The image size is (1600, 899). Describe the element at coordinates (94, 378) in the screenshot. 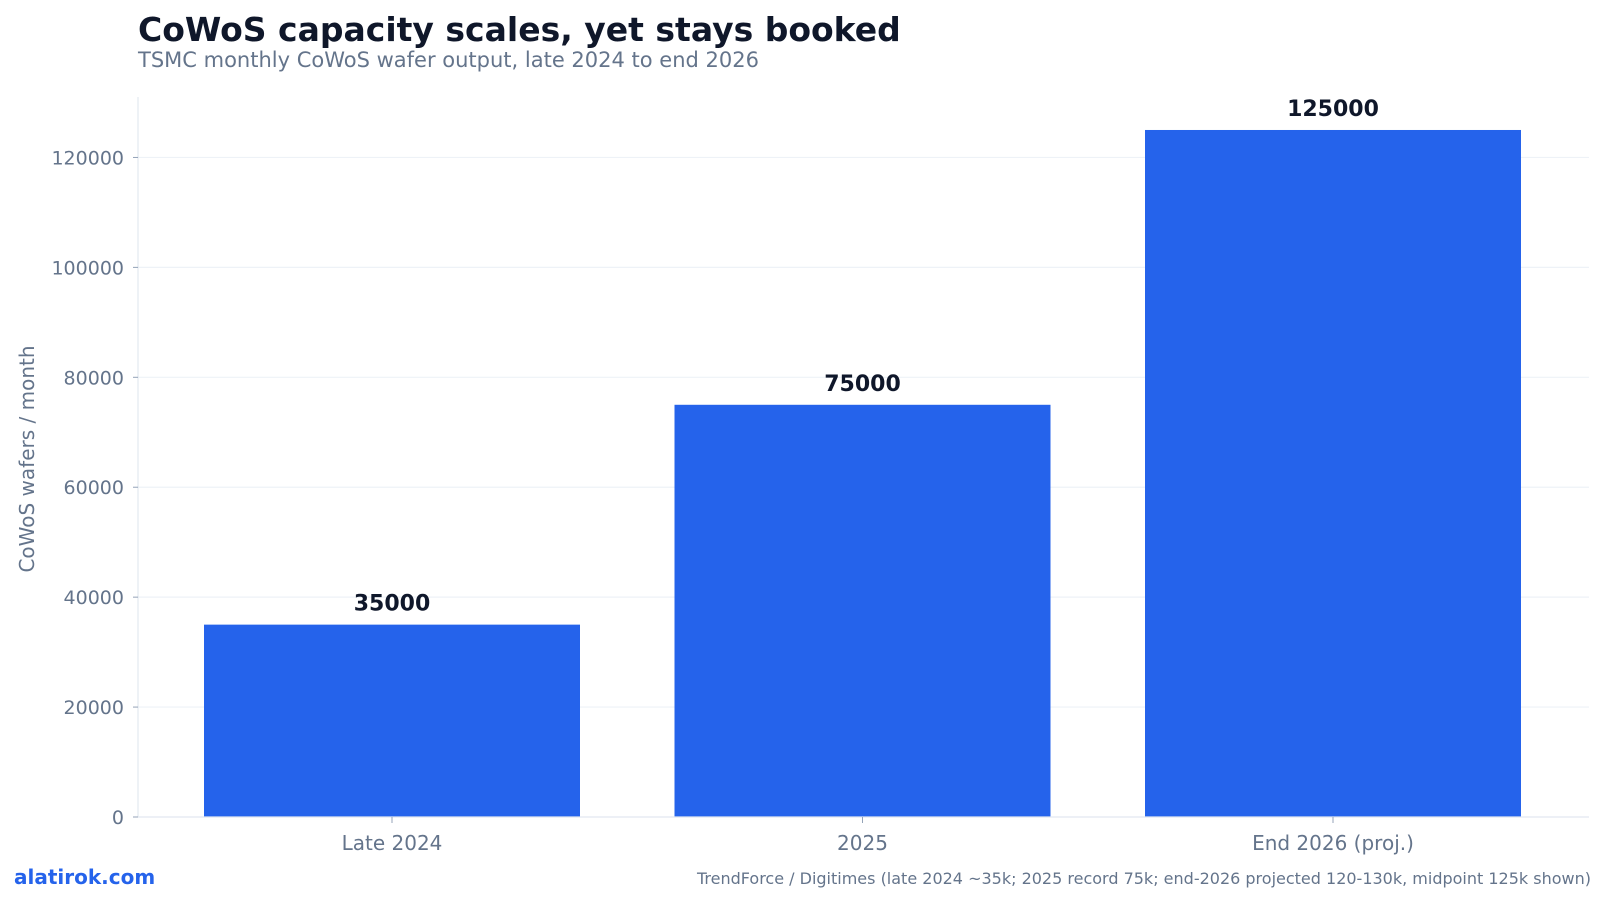

I see `y-tick-label: 80000` at that location.